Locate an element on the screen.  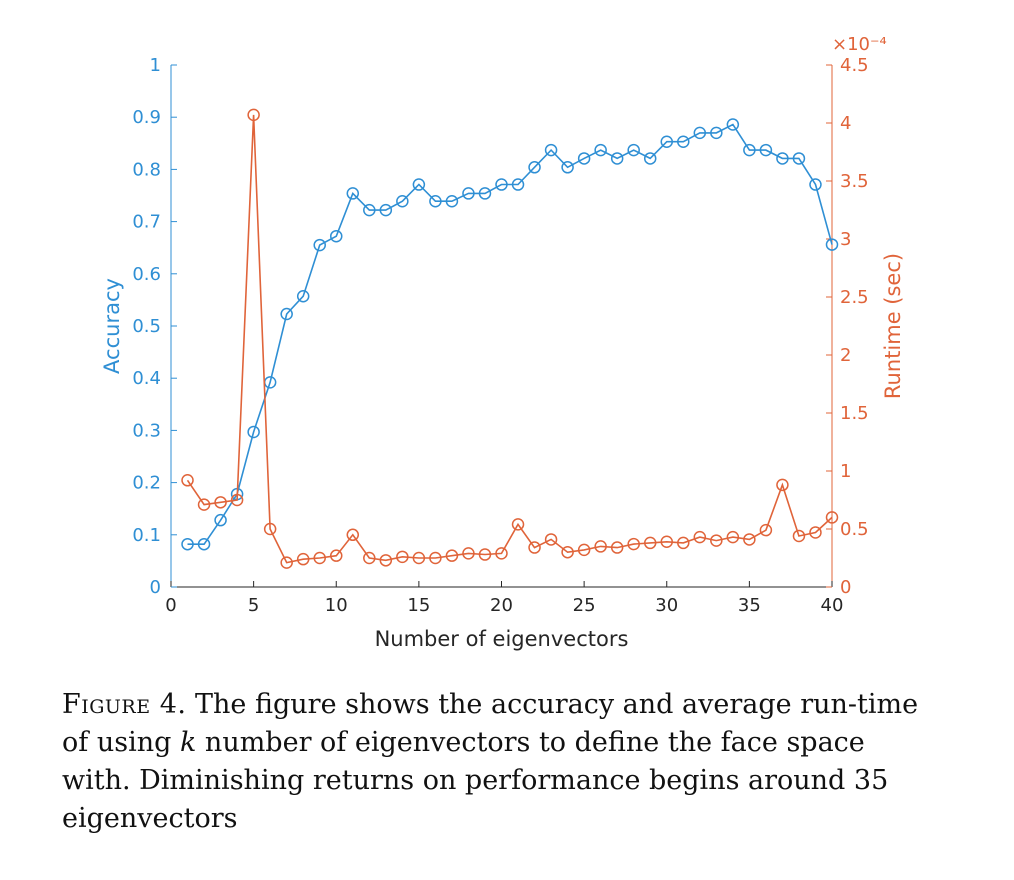
y-axis-right-title: Runtime (sec) is located at coordinates (893, 326).